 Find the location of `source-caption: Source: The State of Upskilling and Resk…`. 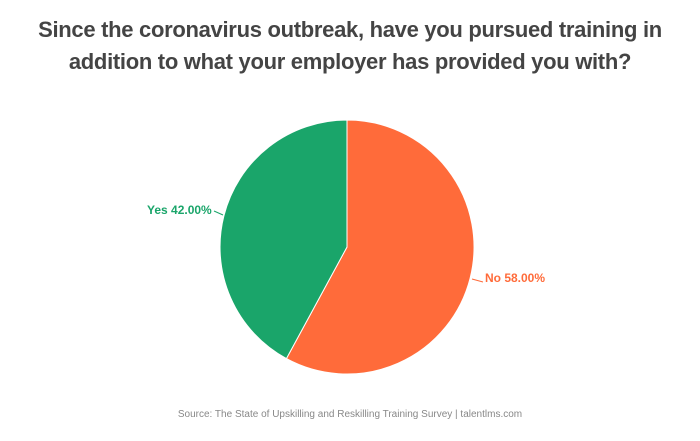

source-caption: Source: The State of Upskilling and Resk… is located at coordinates (350, 414).